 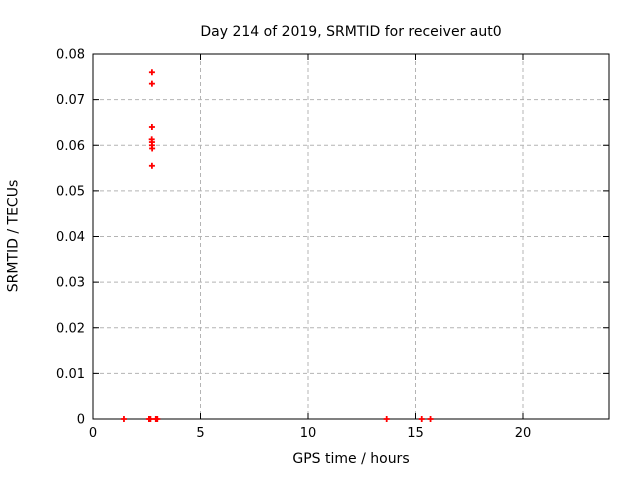 What do you see at coordinates (93, 433) in the screenshot?
I see `x-tick-label: 0` at bounding box center [93, 433].